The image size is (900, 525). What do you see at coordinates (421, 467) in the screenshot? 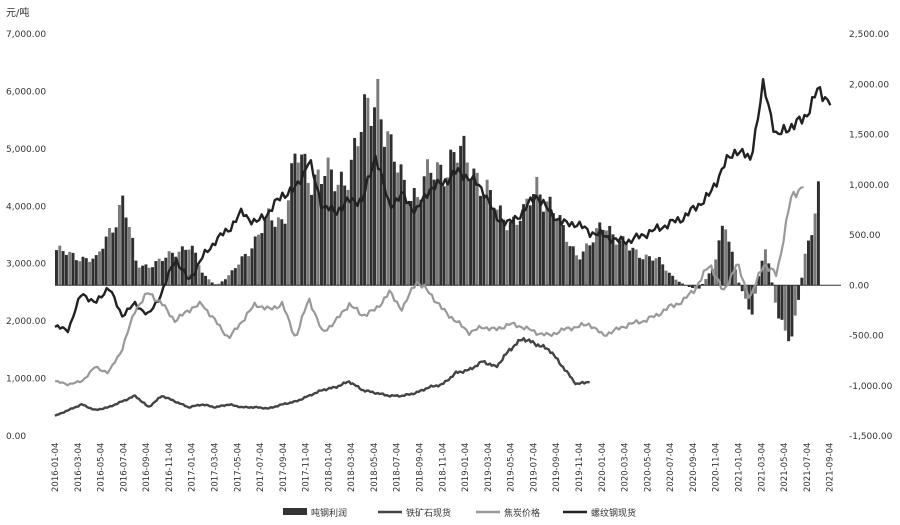
I see `x-tick-label: 2018-09-04` at bounding box center [421, 467].